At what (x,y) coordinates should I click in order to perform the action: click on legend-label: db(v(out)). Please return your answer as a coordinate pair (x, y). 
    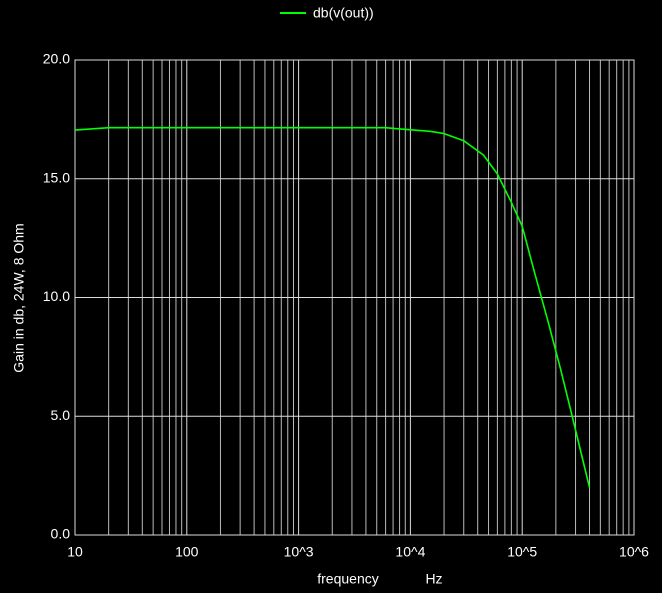
    Looking at the image, I should click on (343, 13).